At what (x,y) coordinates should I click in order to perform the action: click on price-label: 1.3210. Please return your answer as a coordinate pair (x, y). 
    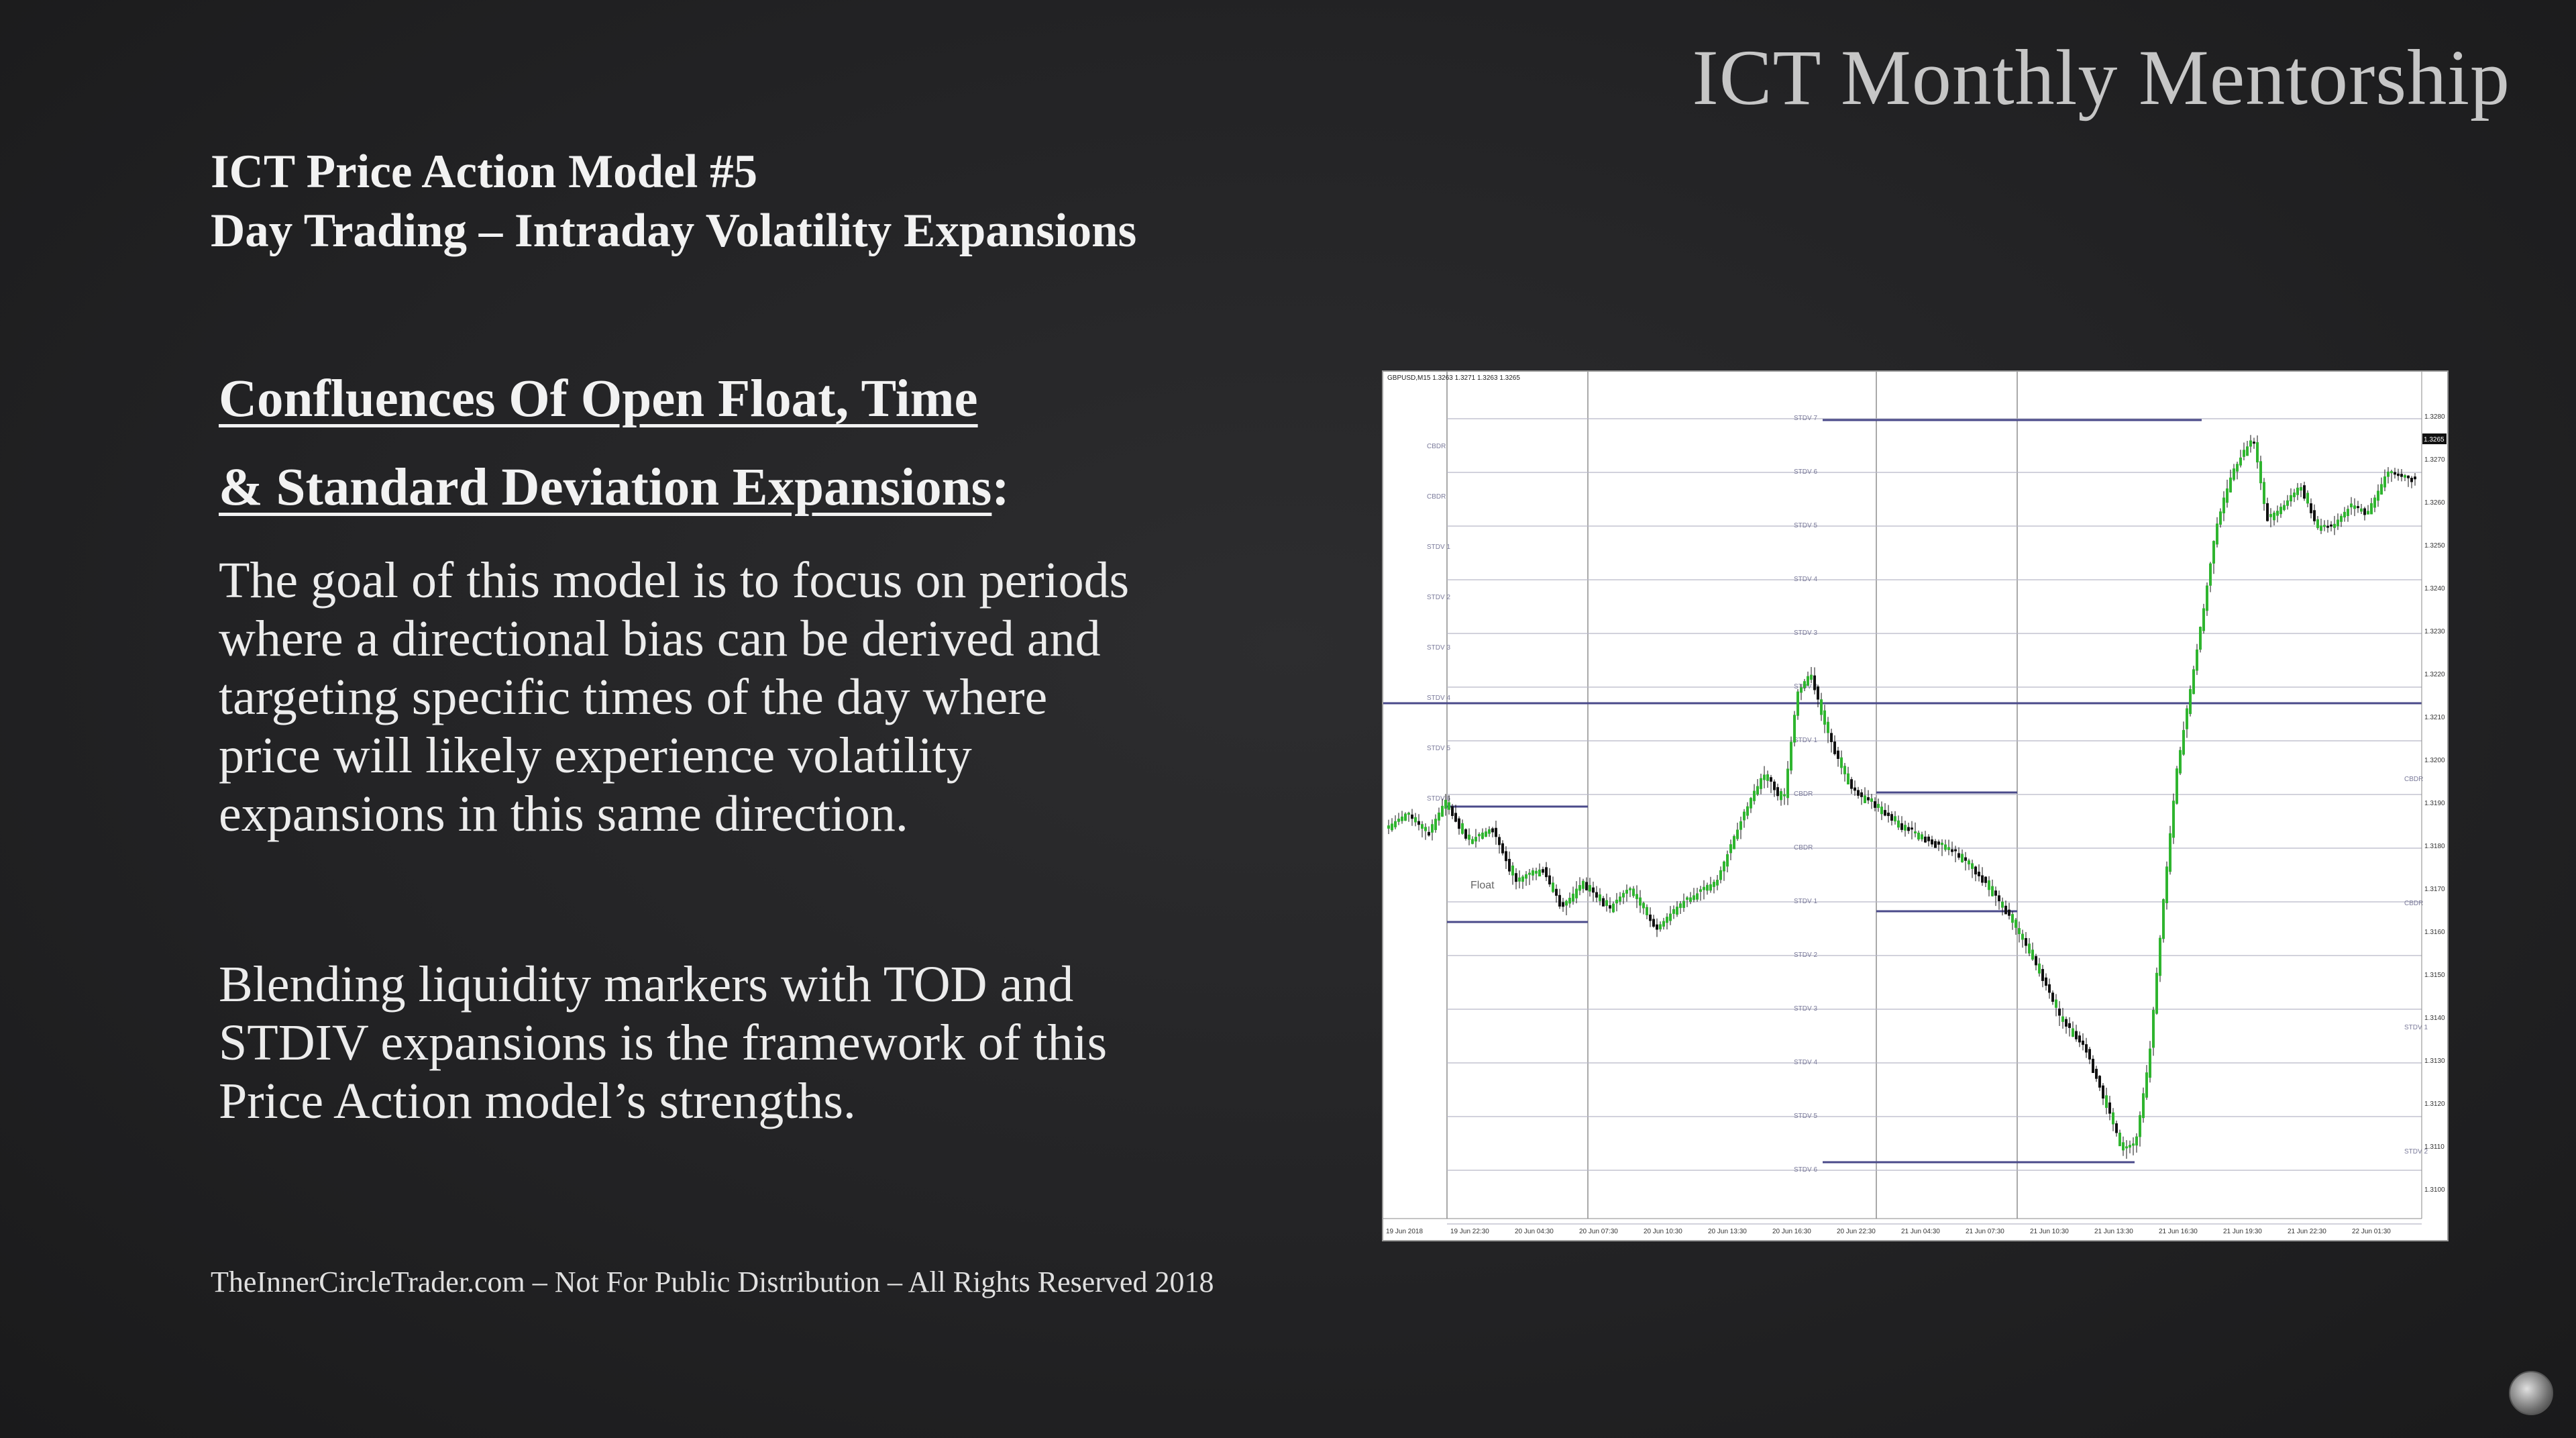
    Looking at the image, I should click on (2434, 718).